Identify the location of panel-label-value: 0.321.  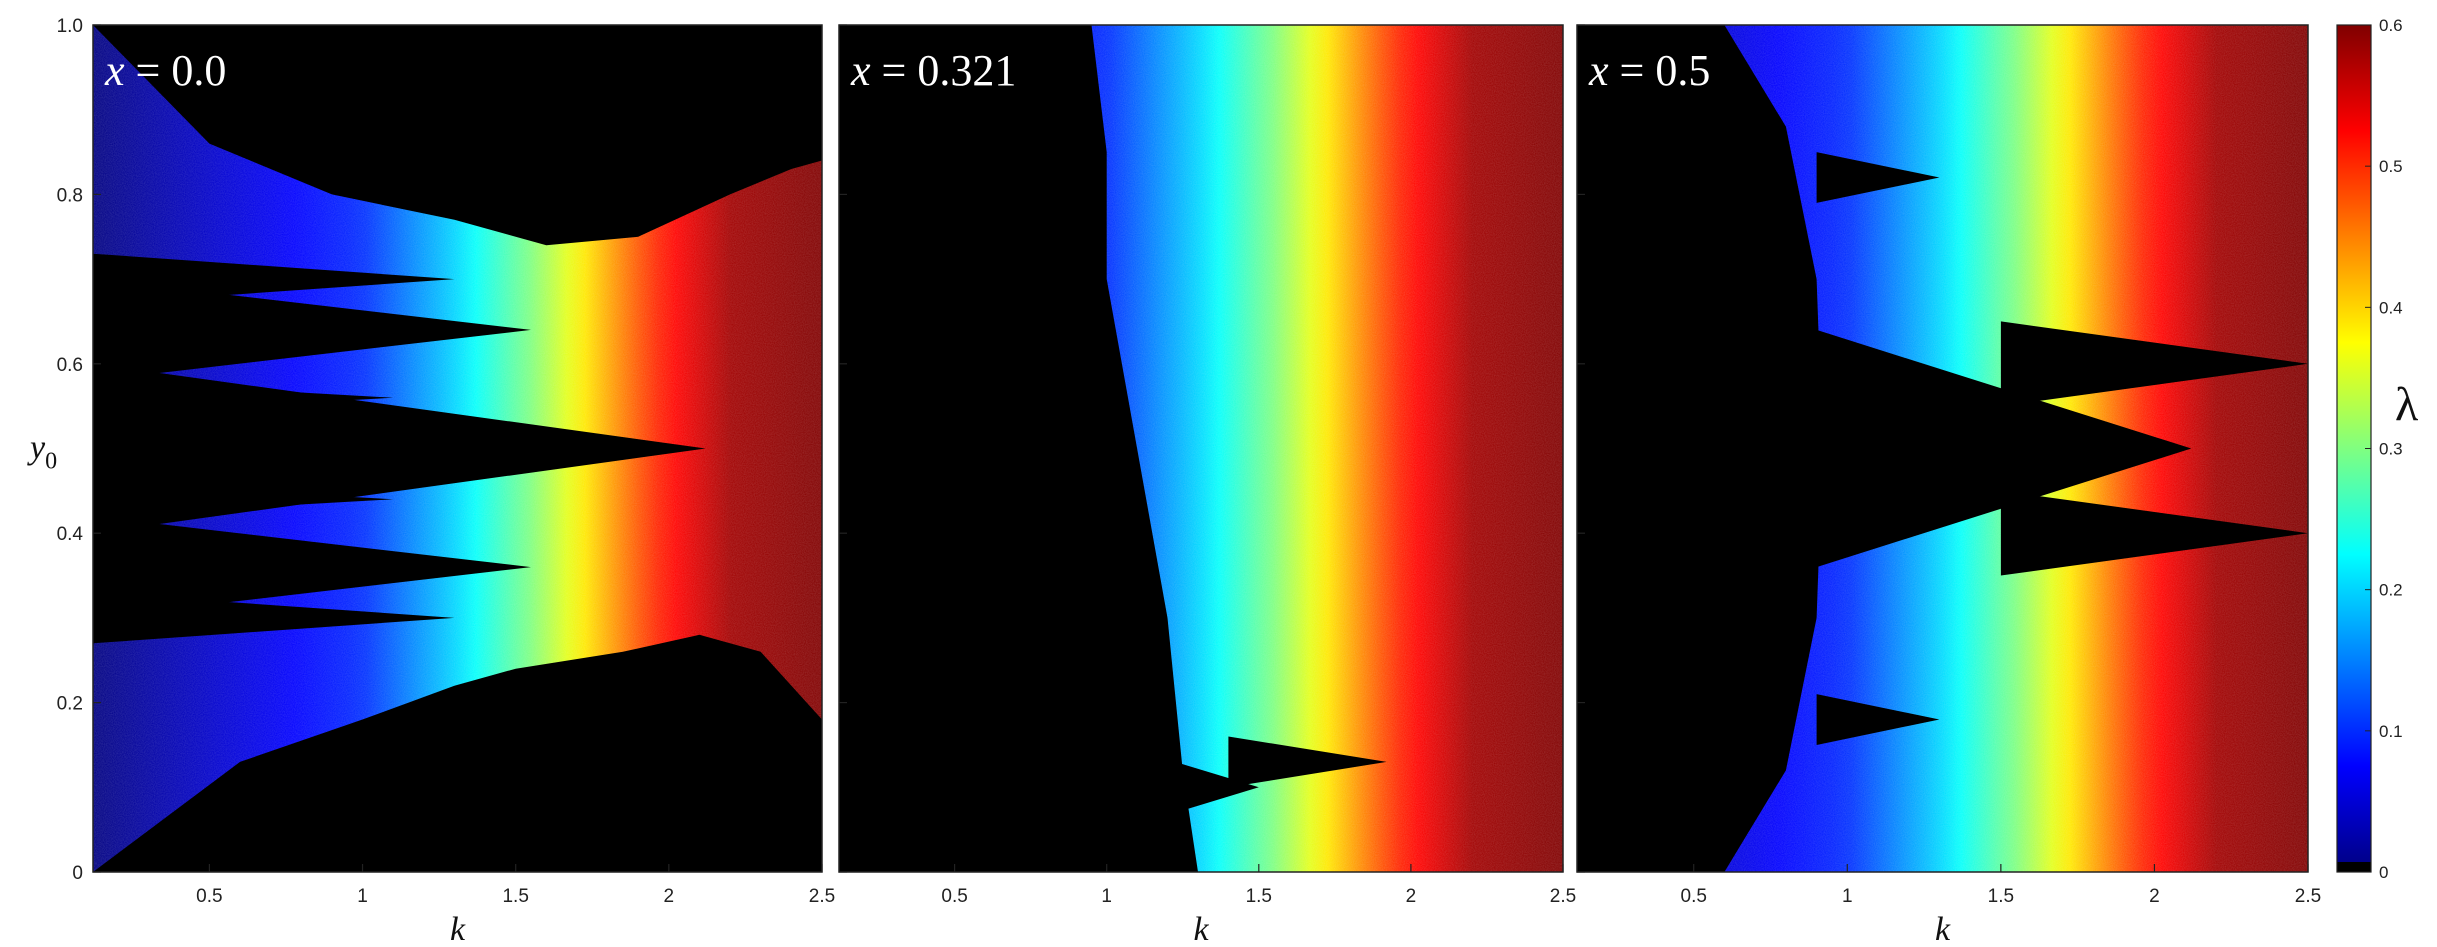
(966, 70).